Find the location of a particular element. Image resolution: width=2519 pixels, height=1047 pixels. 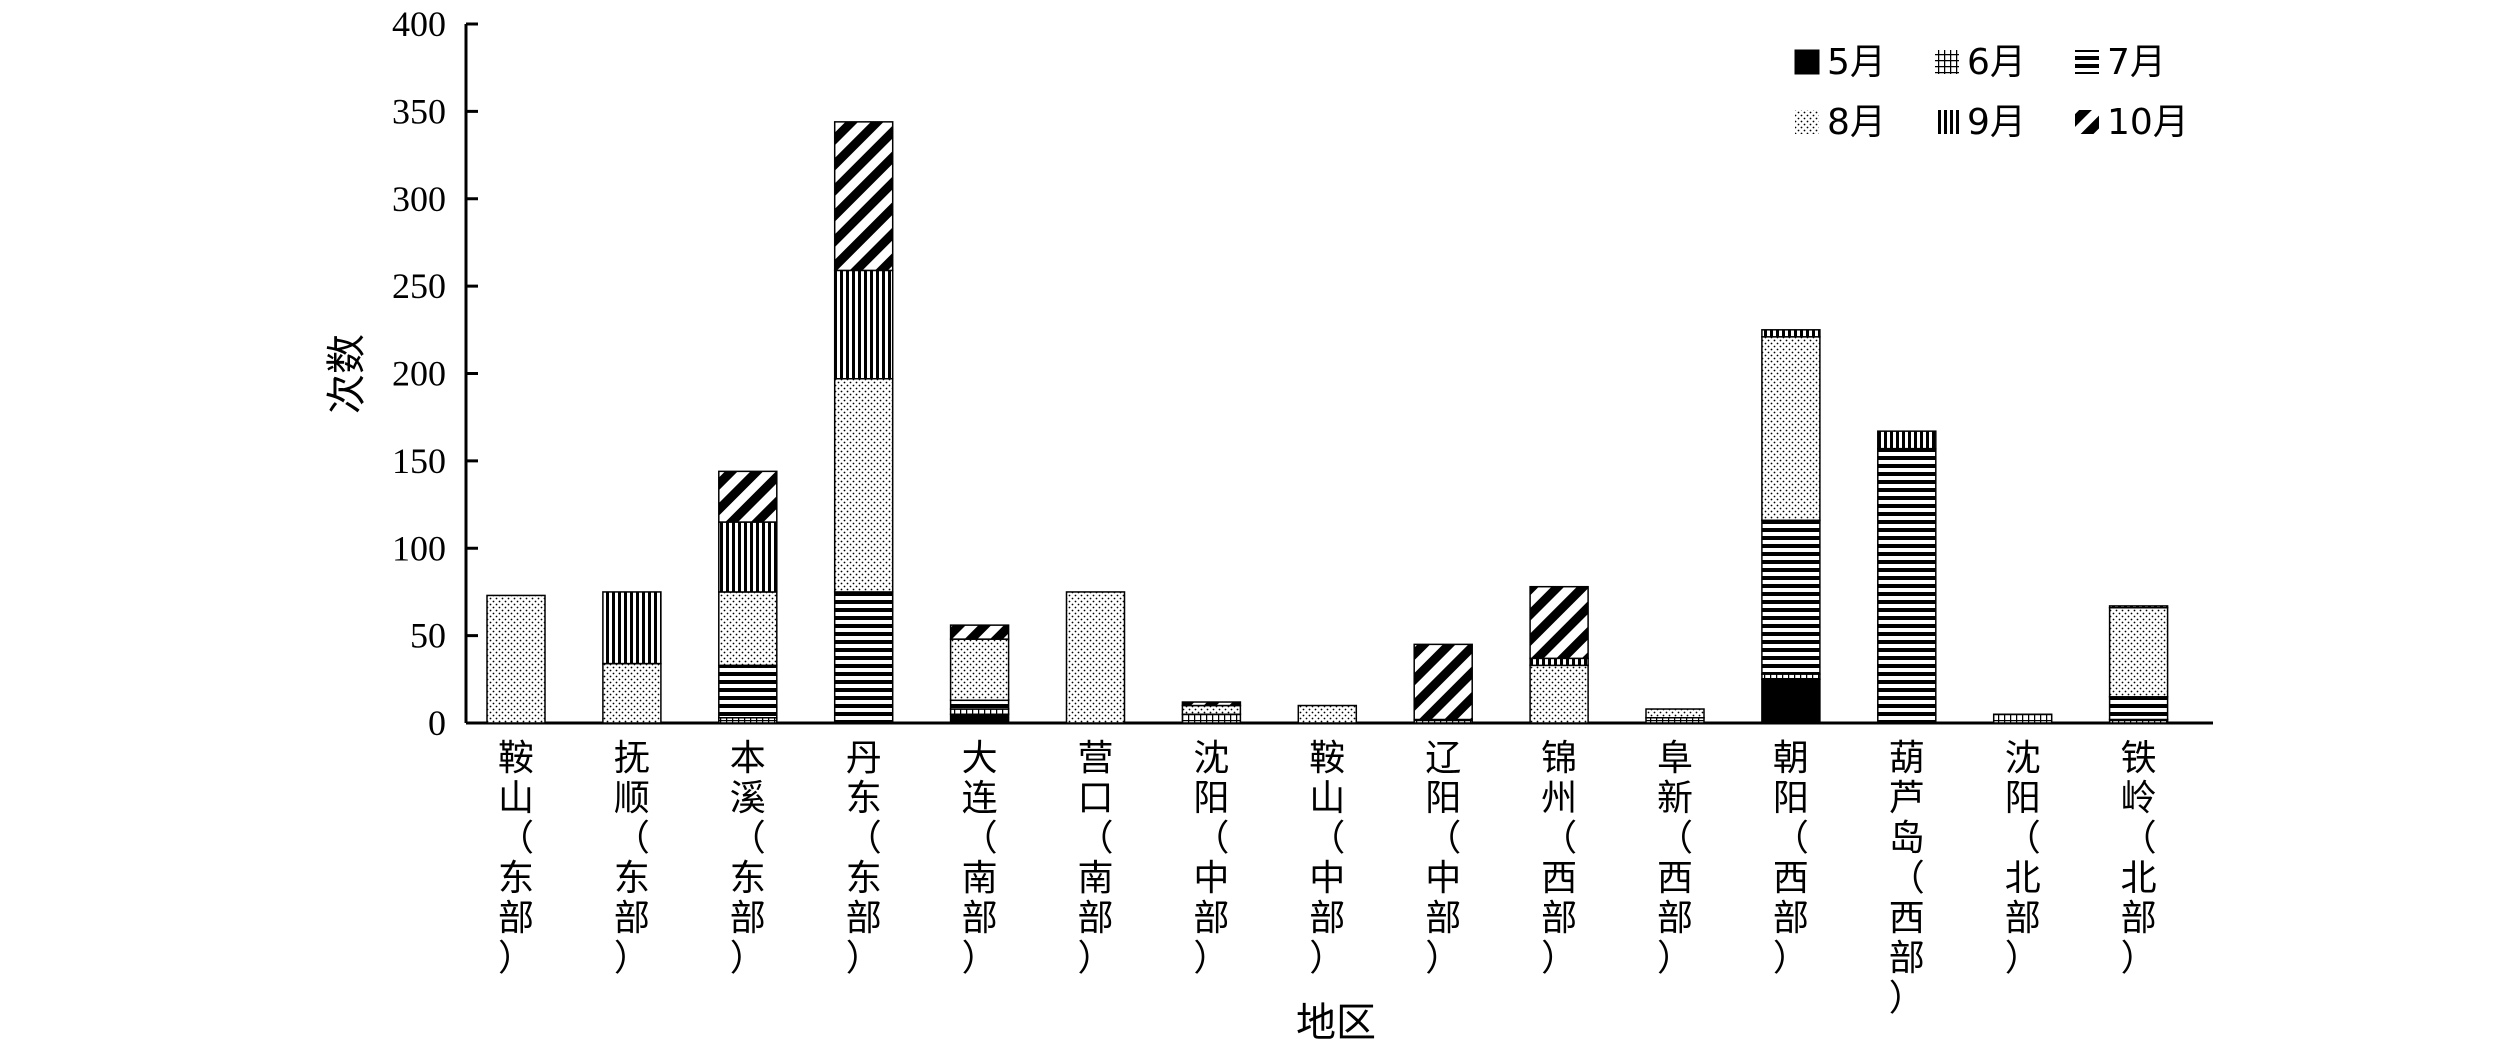

x-tick-label: 大连（南部） is located at coordinates (980, 858).